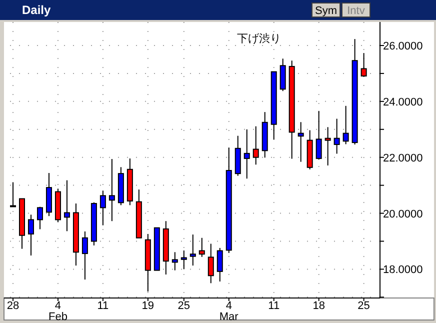 The height and width of the screenshot is (323, 436). What do you see at coordinates (403, 158) in the screenshot?
I see `y-tick-label: 22.0000` at bounding box center [403, 158].